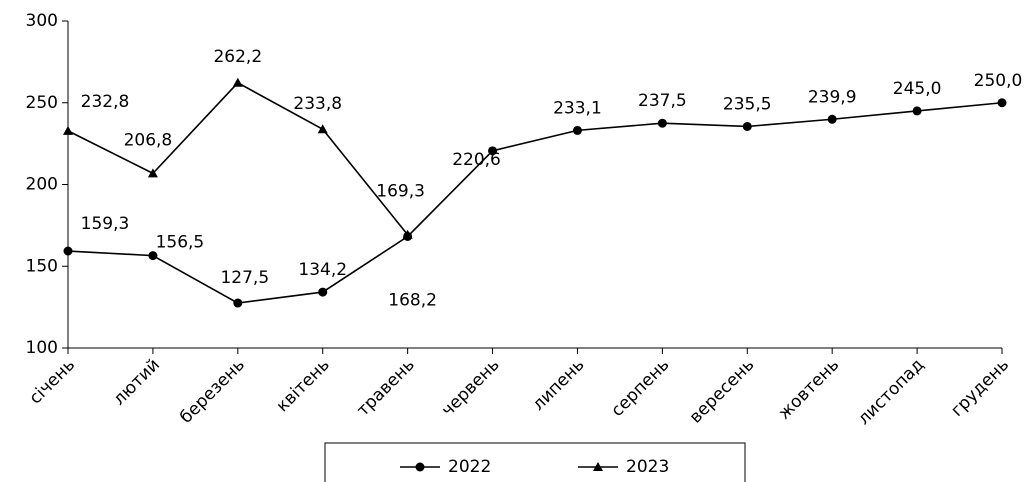 This screenshot has height=482, width=1029. Describe the element at coordinates (180, 243) in the screenshot. I see `data-label: 156,5` at that location.